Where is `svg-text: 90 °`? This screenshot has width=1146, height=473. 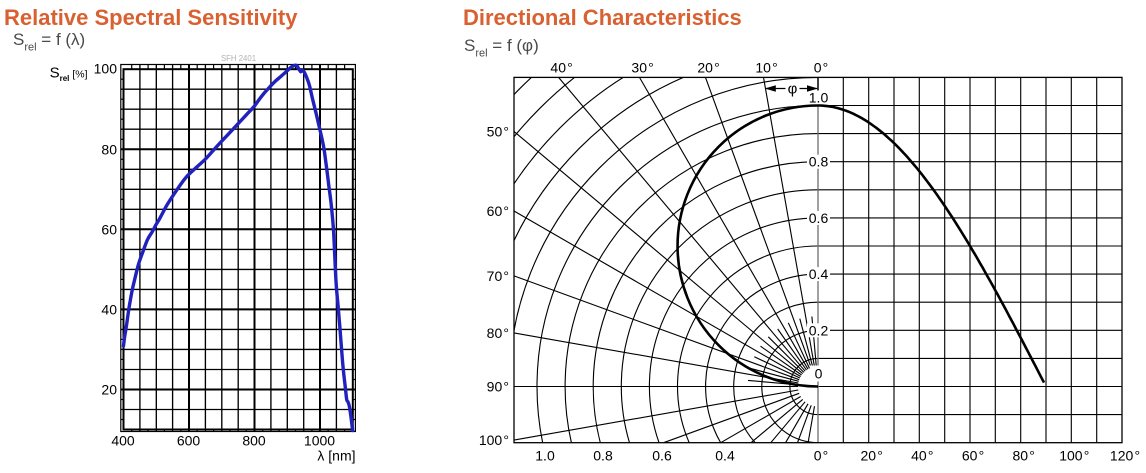
svg-text: 90 ° is located at coordinates (498, 387).